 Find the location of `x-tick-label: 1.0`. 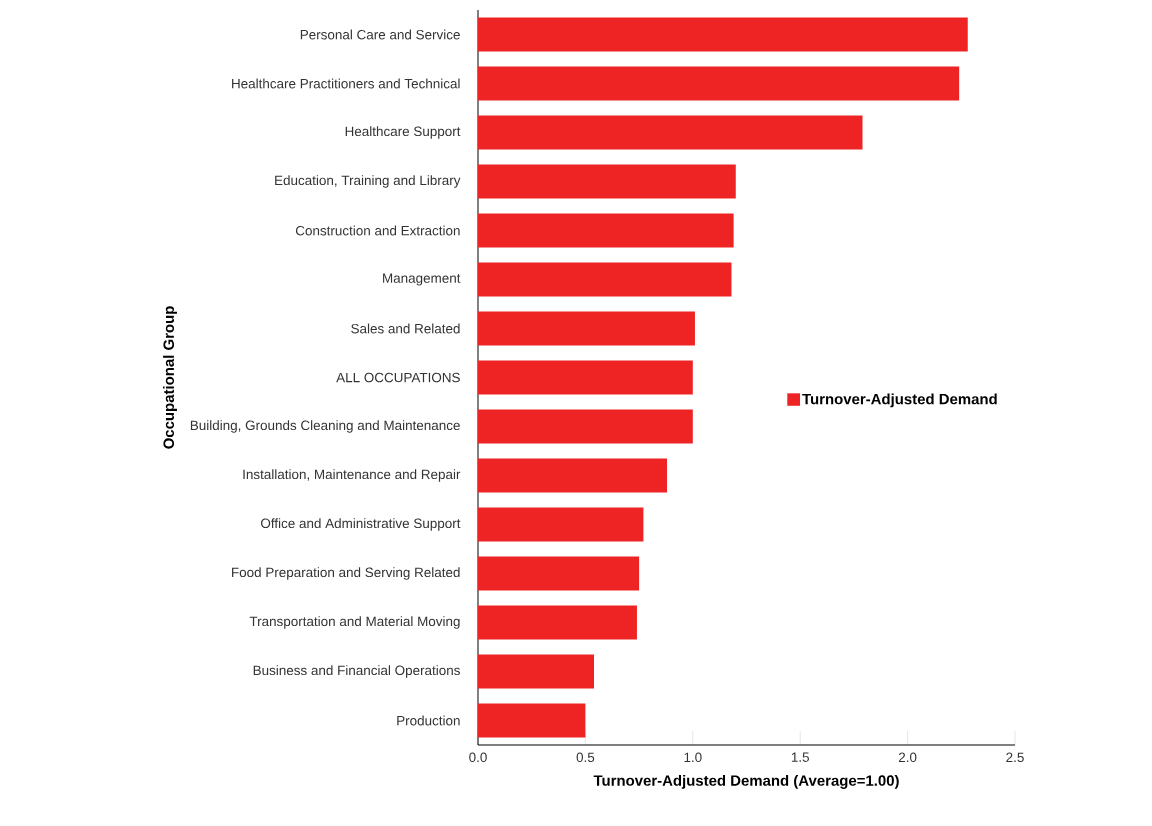

x-tick-label: 1.0 is located at coordinates (693, 757).